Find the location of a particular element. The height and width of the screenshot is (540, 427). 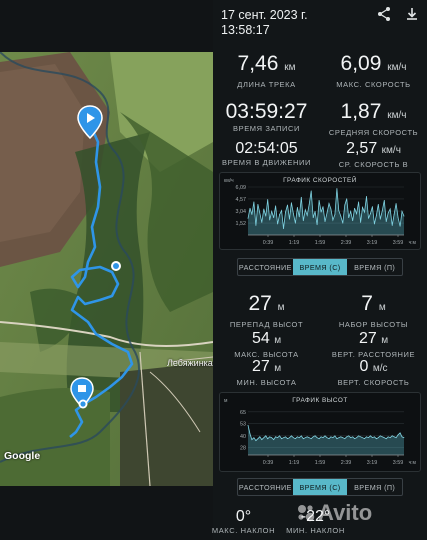

speed-chart-tabs: РАССТОЯНИЕ ВРЕМЯ (С) ВРЕМЯ (П) is located at coordinates (320, 267).